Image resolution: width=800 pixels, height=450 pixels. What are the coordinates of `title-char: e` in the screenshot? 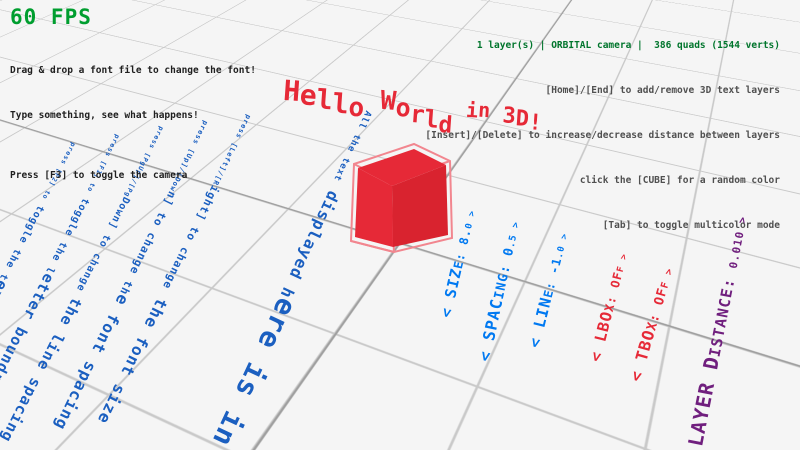 It's located at (308, 95).